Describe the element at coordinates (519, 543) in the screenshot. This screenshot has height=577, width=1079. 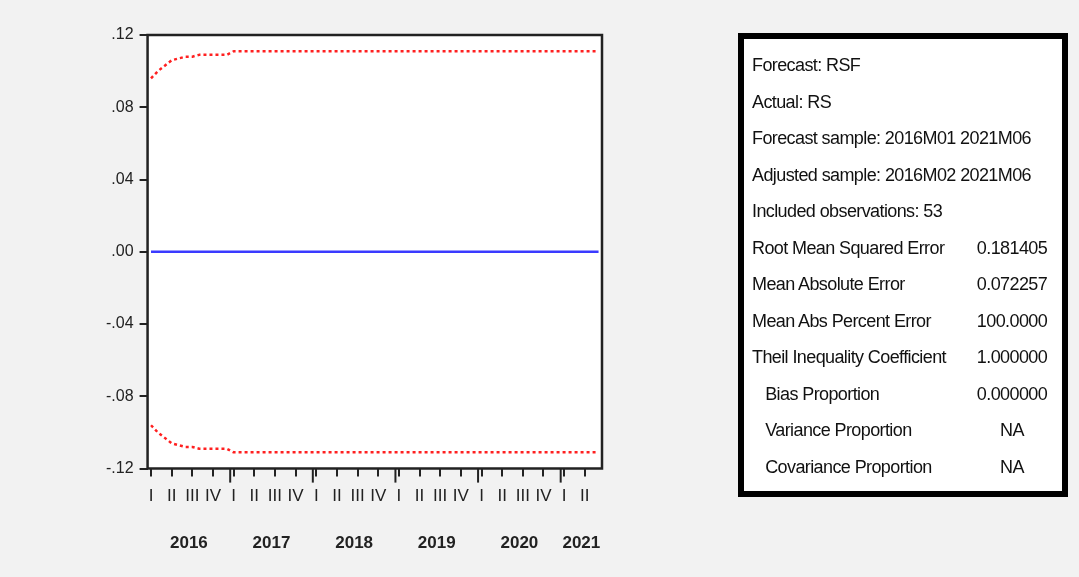
I see `text: 2020` at that location.